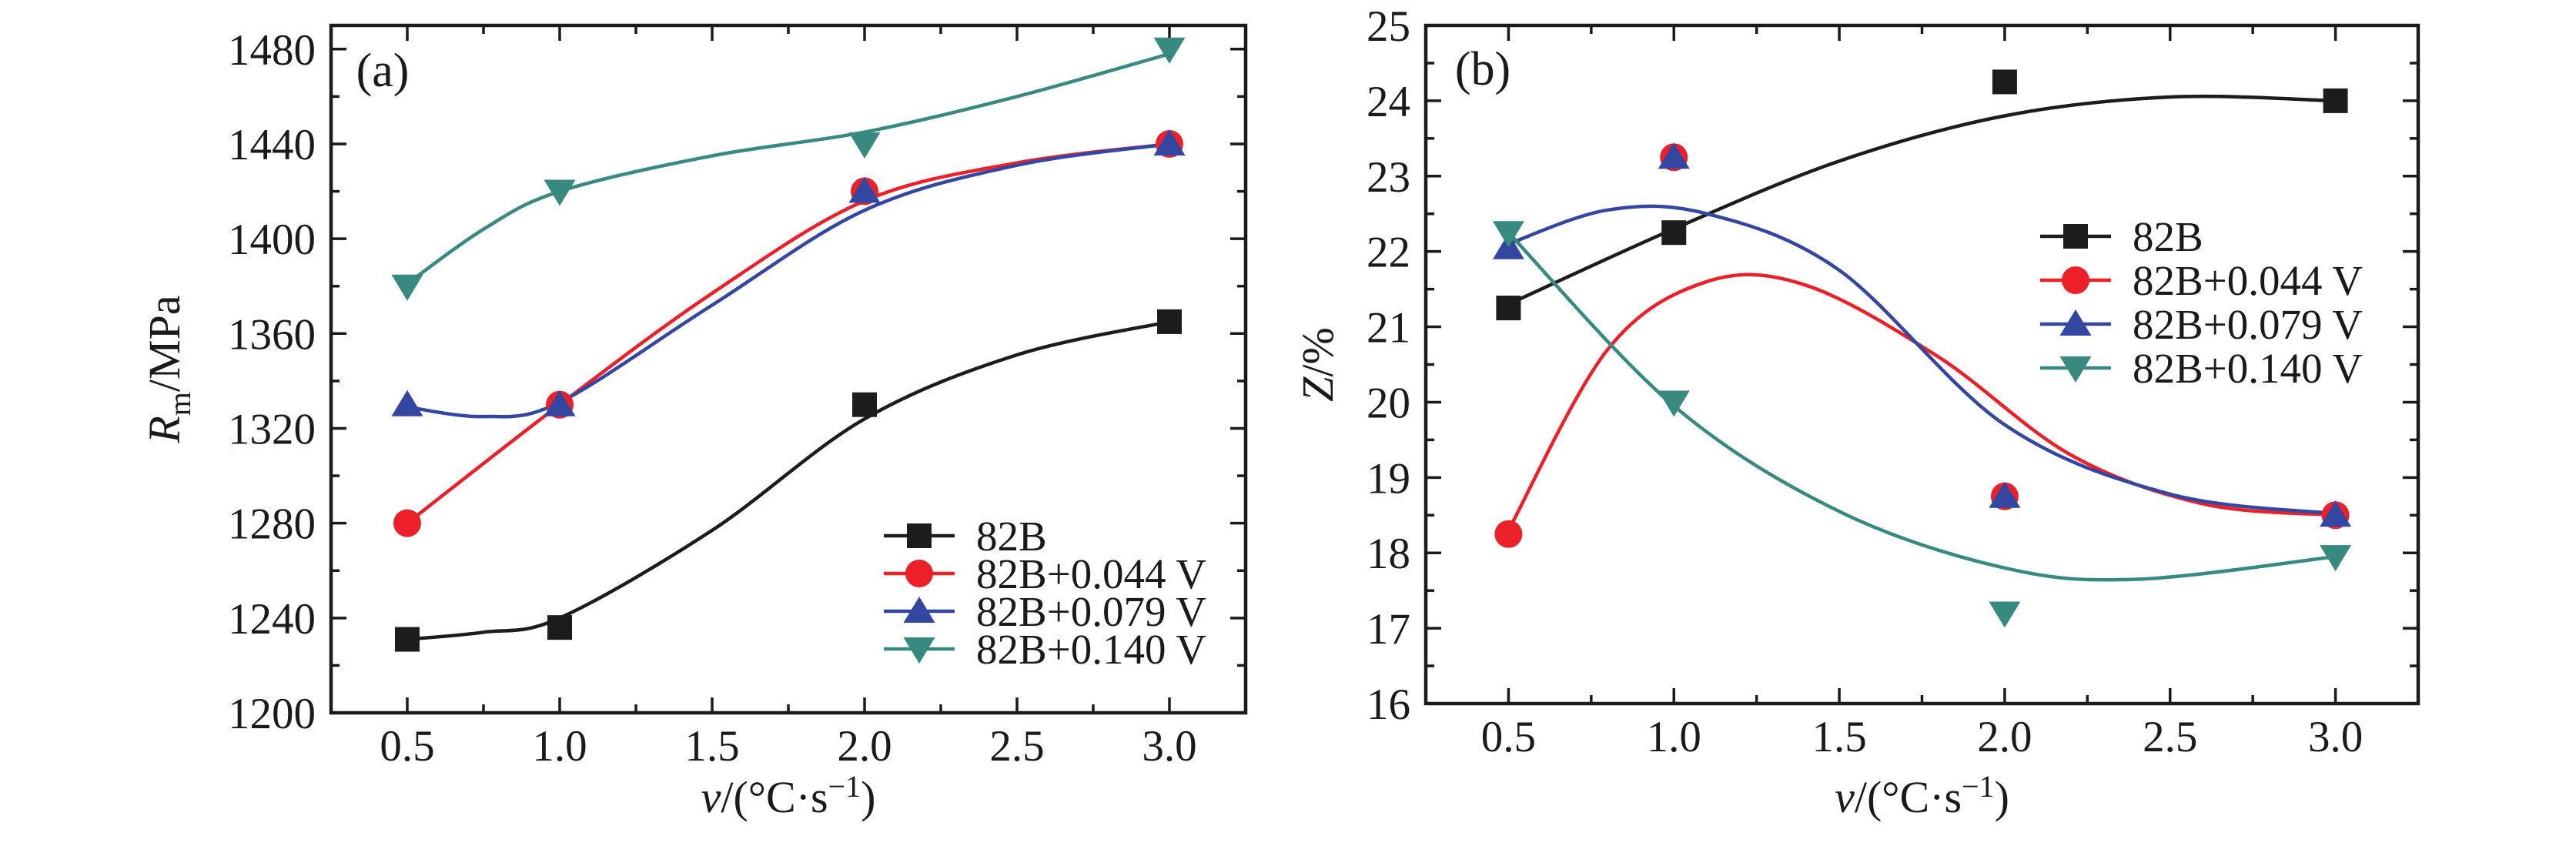 The image size is (2576, 846). I want to click on y-axis-title: Z/%, so click(1318, 364).